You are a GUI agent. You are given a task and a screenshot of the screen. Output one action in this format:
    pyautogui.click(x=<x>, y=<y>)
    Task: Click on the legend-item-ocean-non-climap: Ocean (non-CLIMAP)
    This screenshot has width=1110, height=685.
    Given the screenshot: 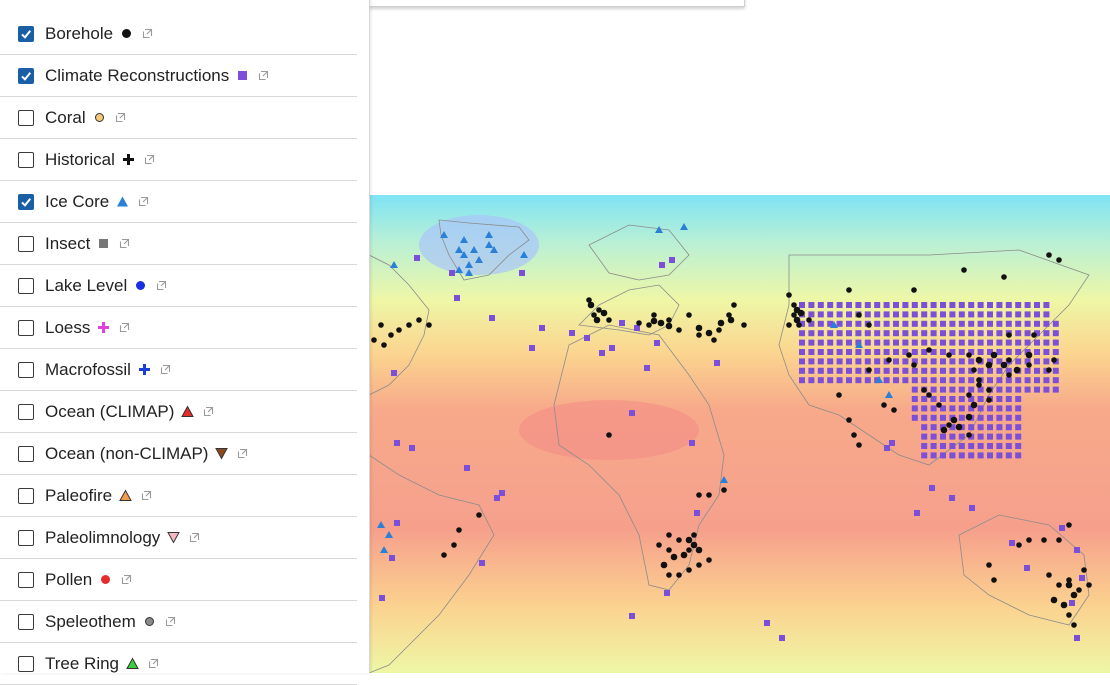 What is the action you would take?
    pyautogui.click(x=178, y=454)
    